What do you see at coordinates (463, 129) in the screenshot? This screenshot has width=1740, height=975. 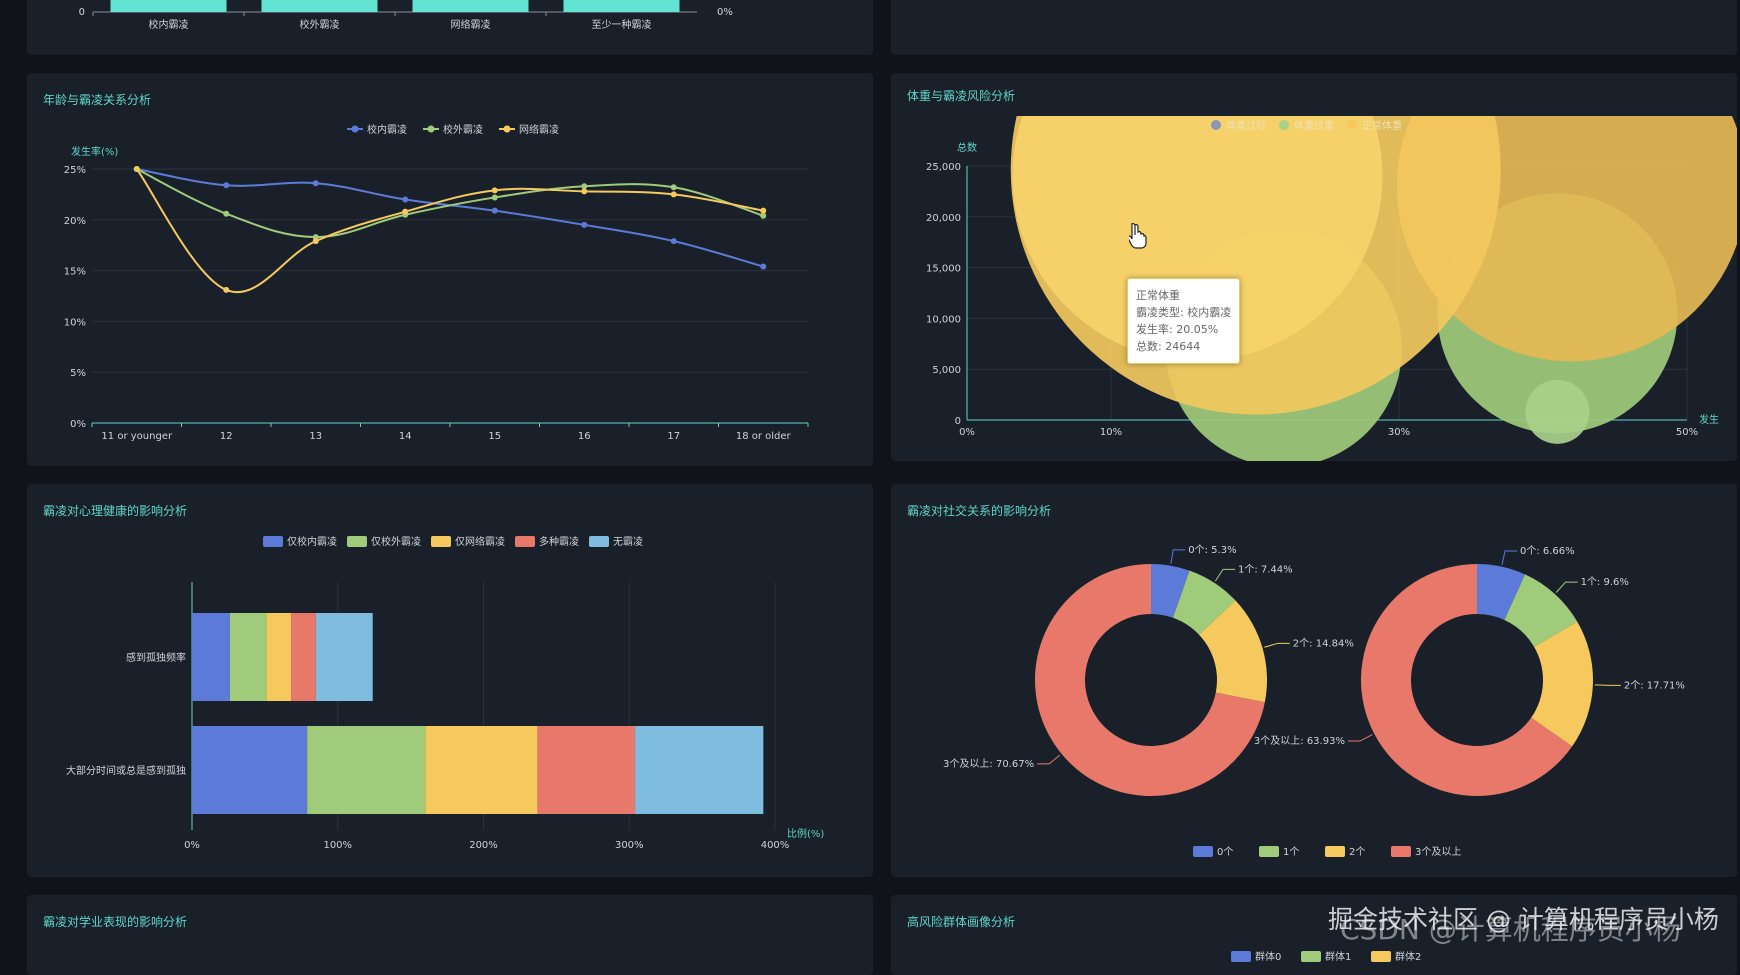 I see `legend-label: 校外霸凌` at bounding box center [463, 129].